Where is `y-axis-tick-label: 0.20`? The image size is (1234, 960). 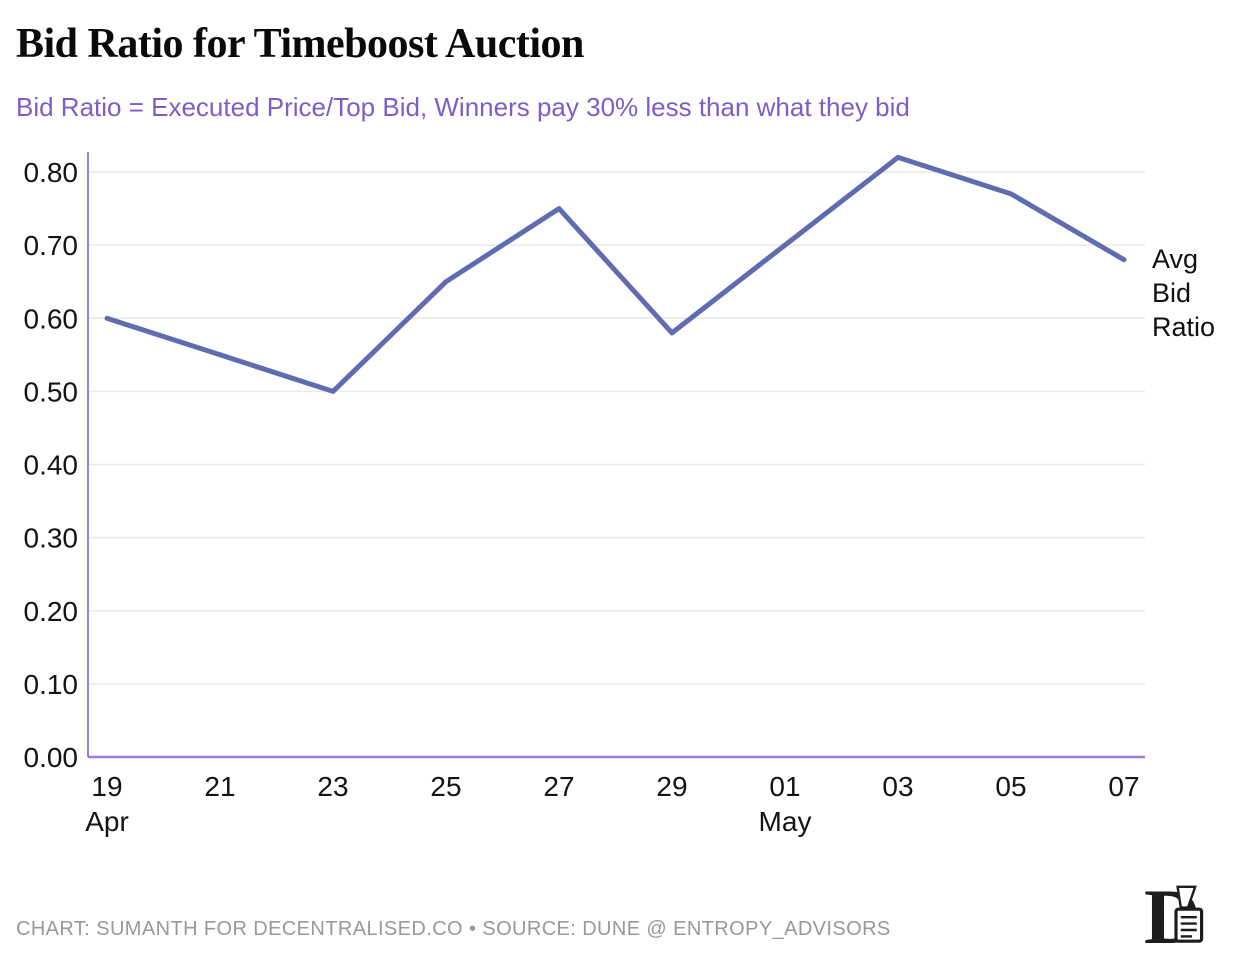 y-axis-tick-label: 0.20 is located at coordinates (51, 611).